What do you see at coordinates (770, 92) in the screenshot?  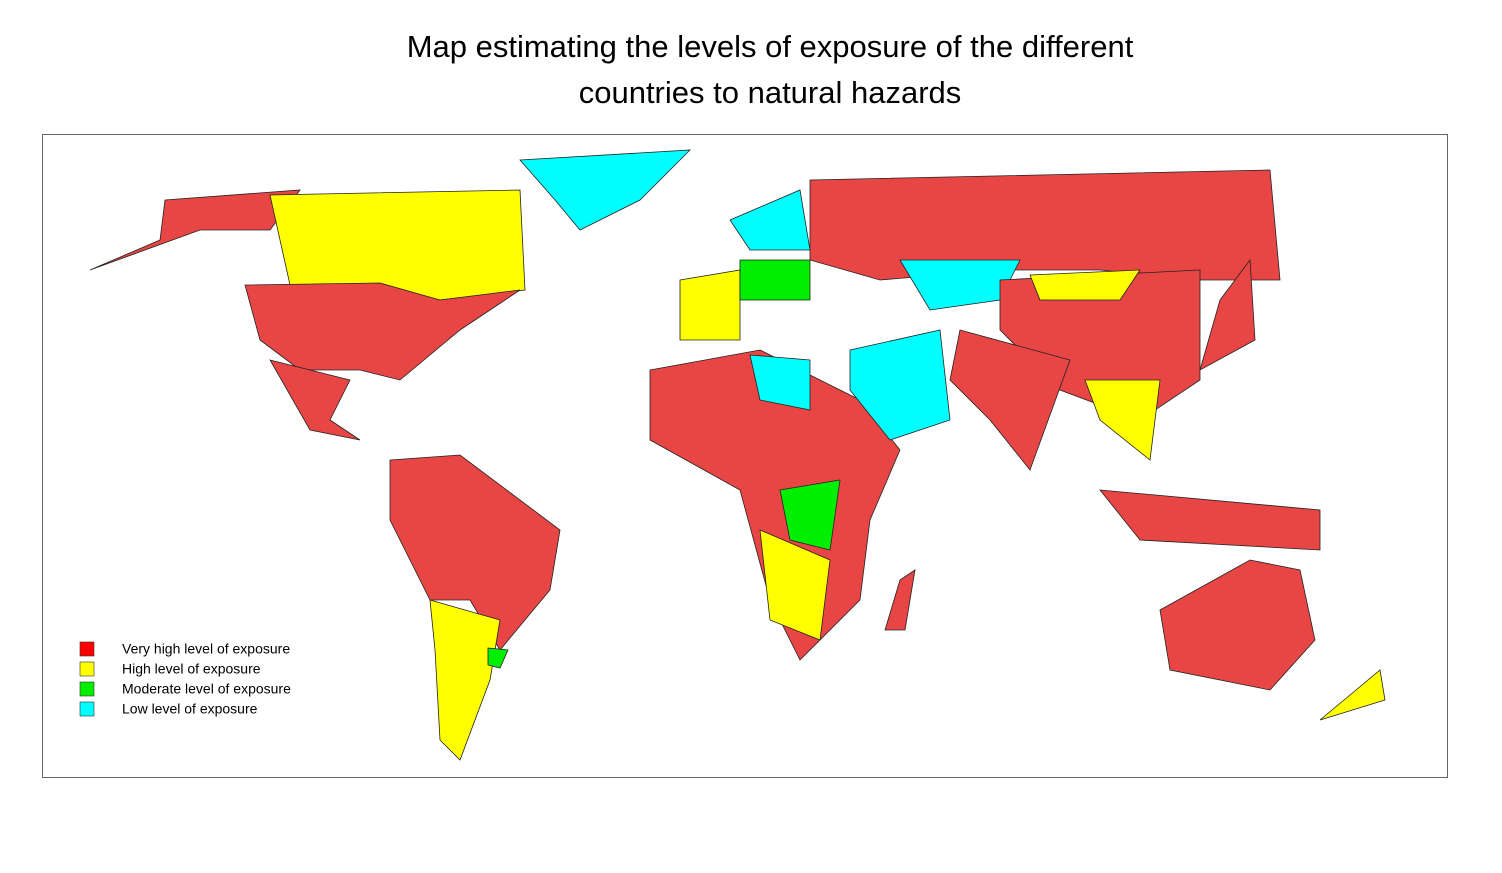 I see `title-line: countries to natural hazards` at bounding box center [770, 92].